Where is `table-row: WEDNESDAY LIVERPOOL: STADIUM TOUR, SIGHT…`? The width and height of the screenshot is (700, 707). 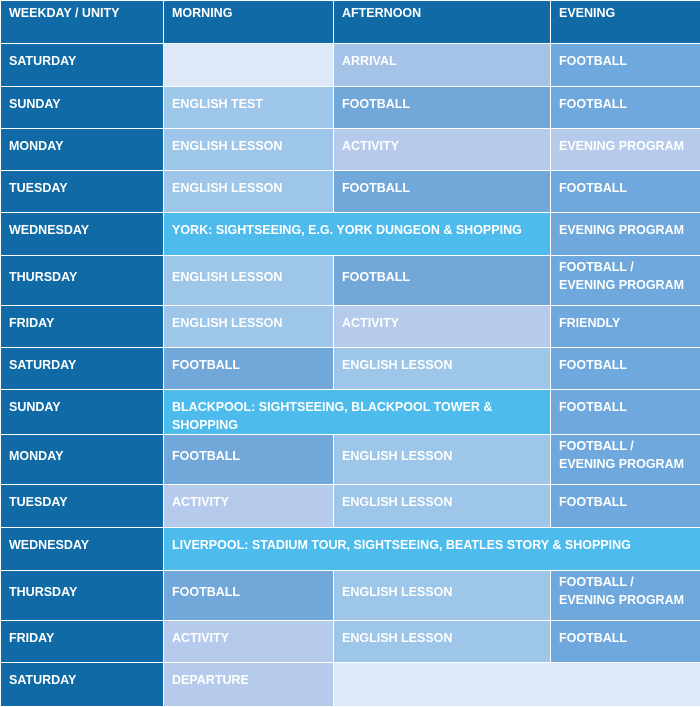 table-row: WEDNESDAY LIVERPOOL: STADIUM TOUR, SIGHT… is located at coordinates (350, 549).